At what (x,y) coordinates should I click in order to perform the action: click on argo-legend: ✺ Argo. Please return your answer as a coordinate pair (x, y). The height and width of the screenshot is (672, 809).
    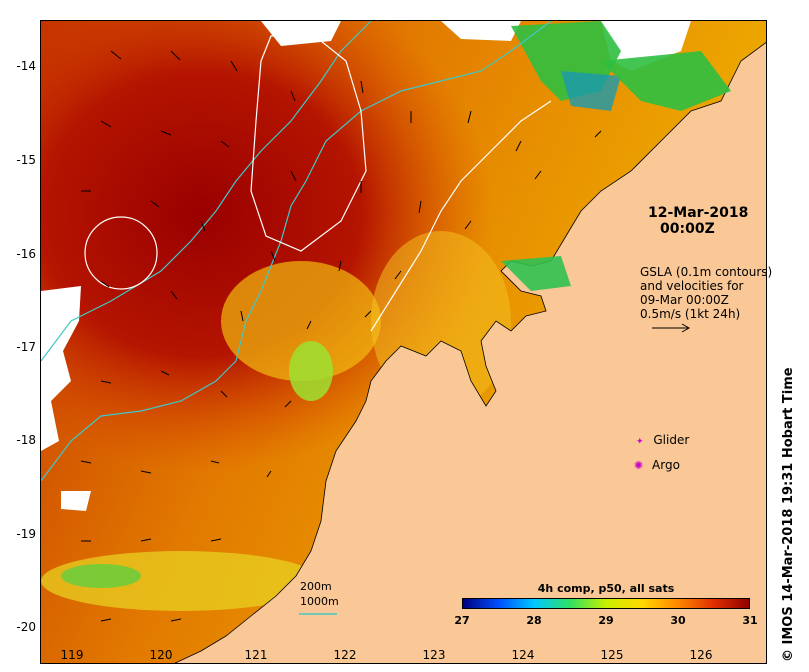
    Looking at the image, I should click on (657, 465).